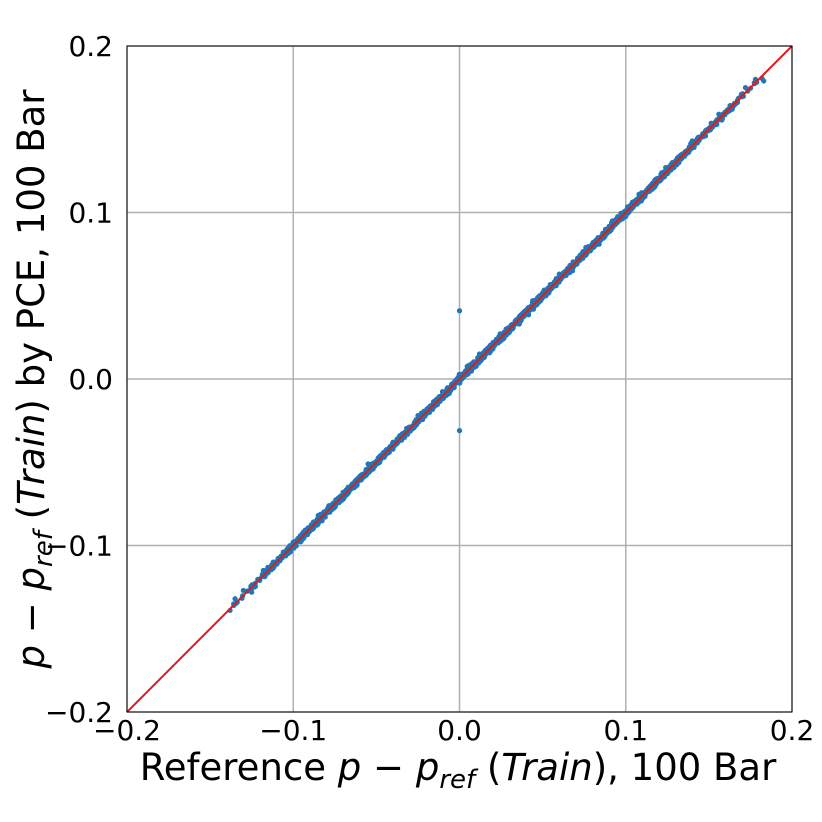 The width and height of the screenshot is (822, 822). What do you see at coordinates (90, 213) in the screenshot?
I see `y-tick-label: 0.1` at bounding box center [90, 213].